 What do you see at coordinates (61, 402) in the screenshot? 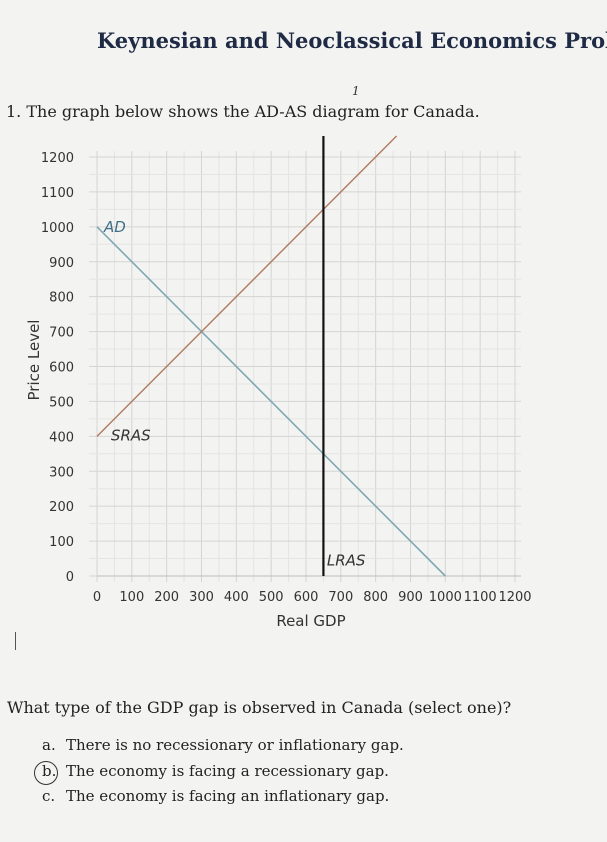
I see `y-tick-label: 500` at bounding box center [61, 402].